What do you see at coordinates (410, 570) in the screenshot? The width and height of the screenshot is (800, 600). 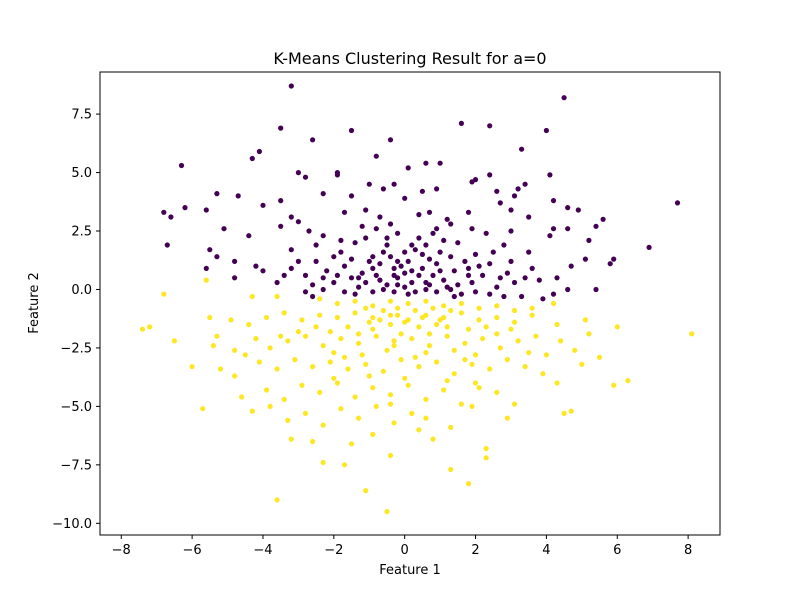 I see `x-axis-label: Feature 1` at bounding box center [410, 570].